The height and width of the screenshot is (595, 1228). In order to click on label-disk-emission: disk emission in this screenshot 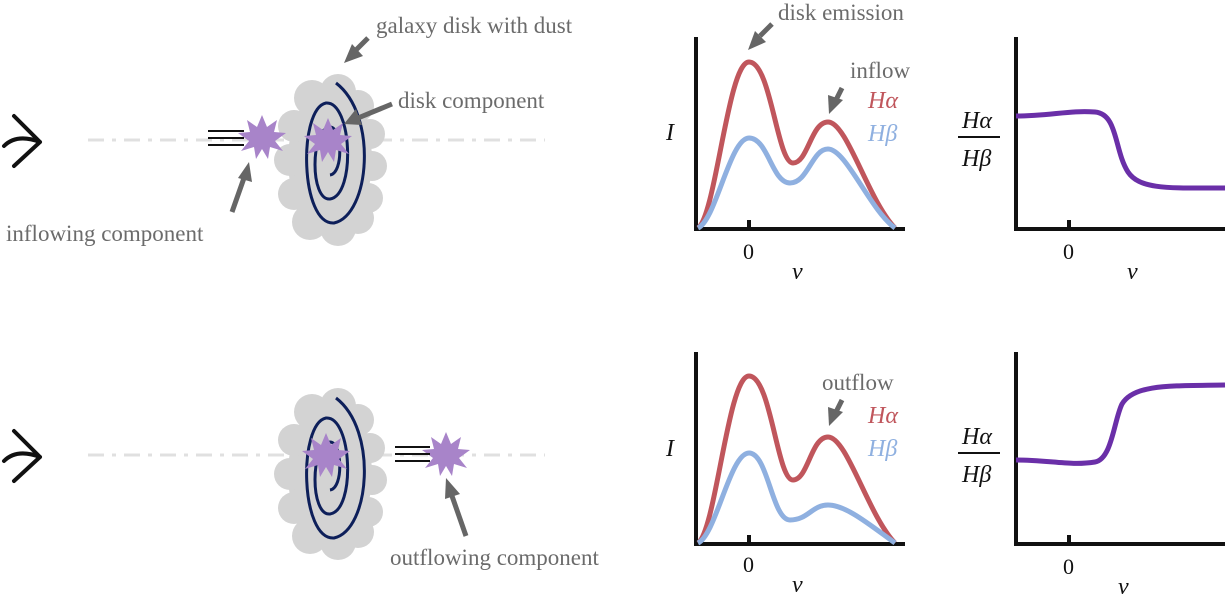, I will do `click(841, 12)`.